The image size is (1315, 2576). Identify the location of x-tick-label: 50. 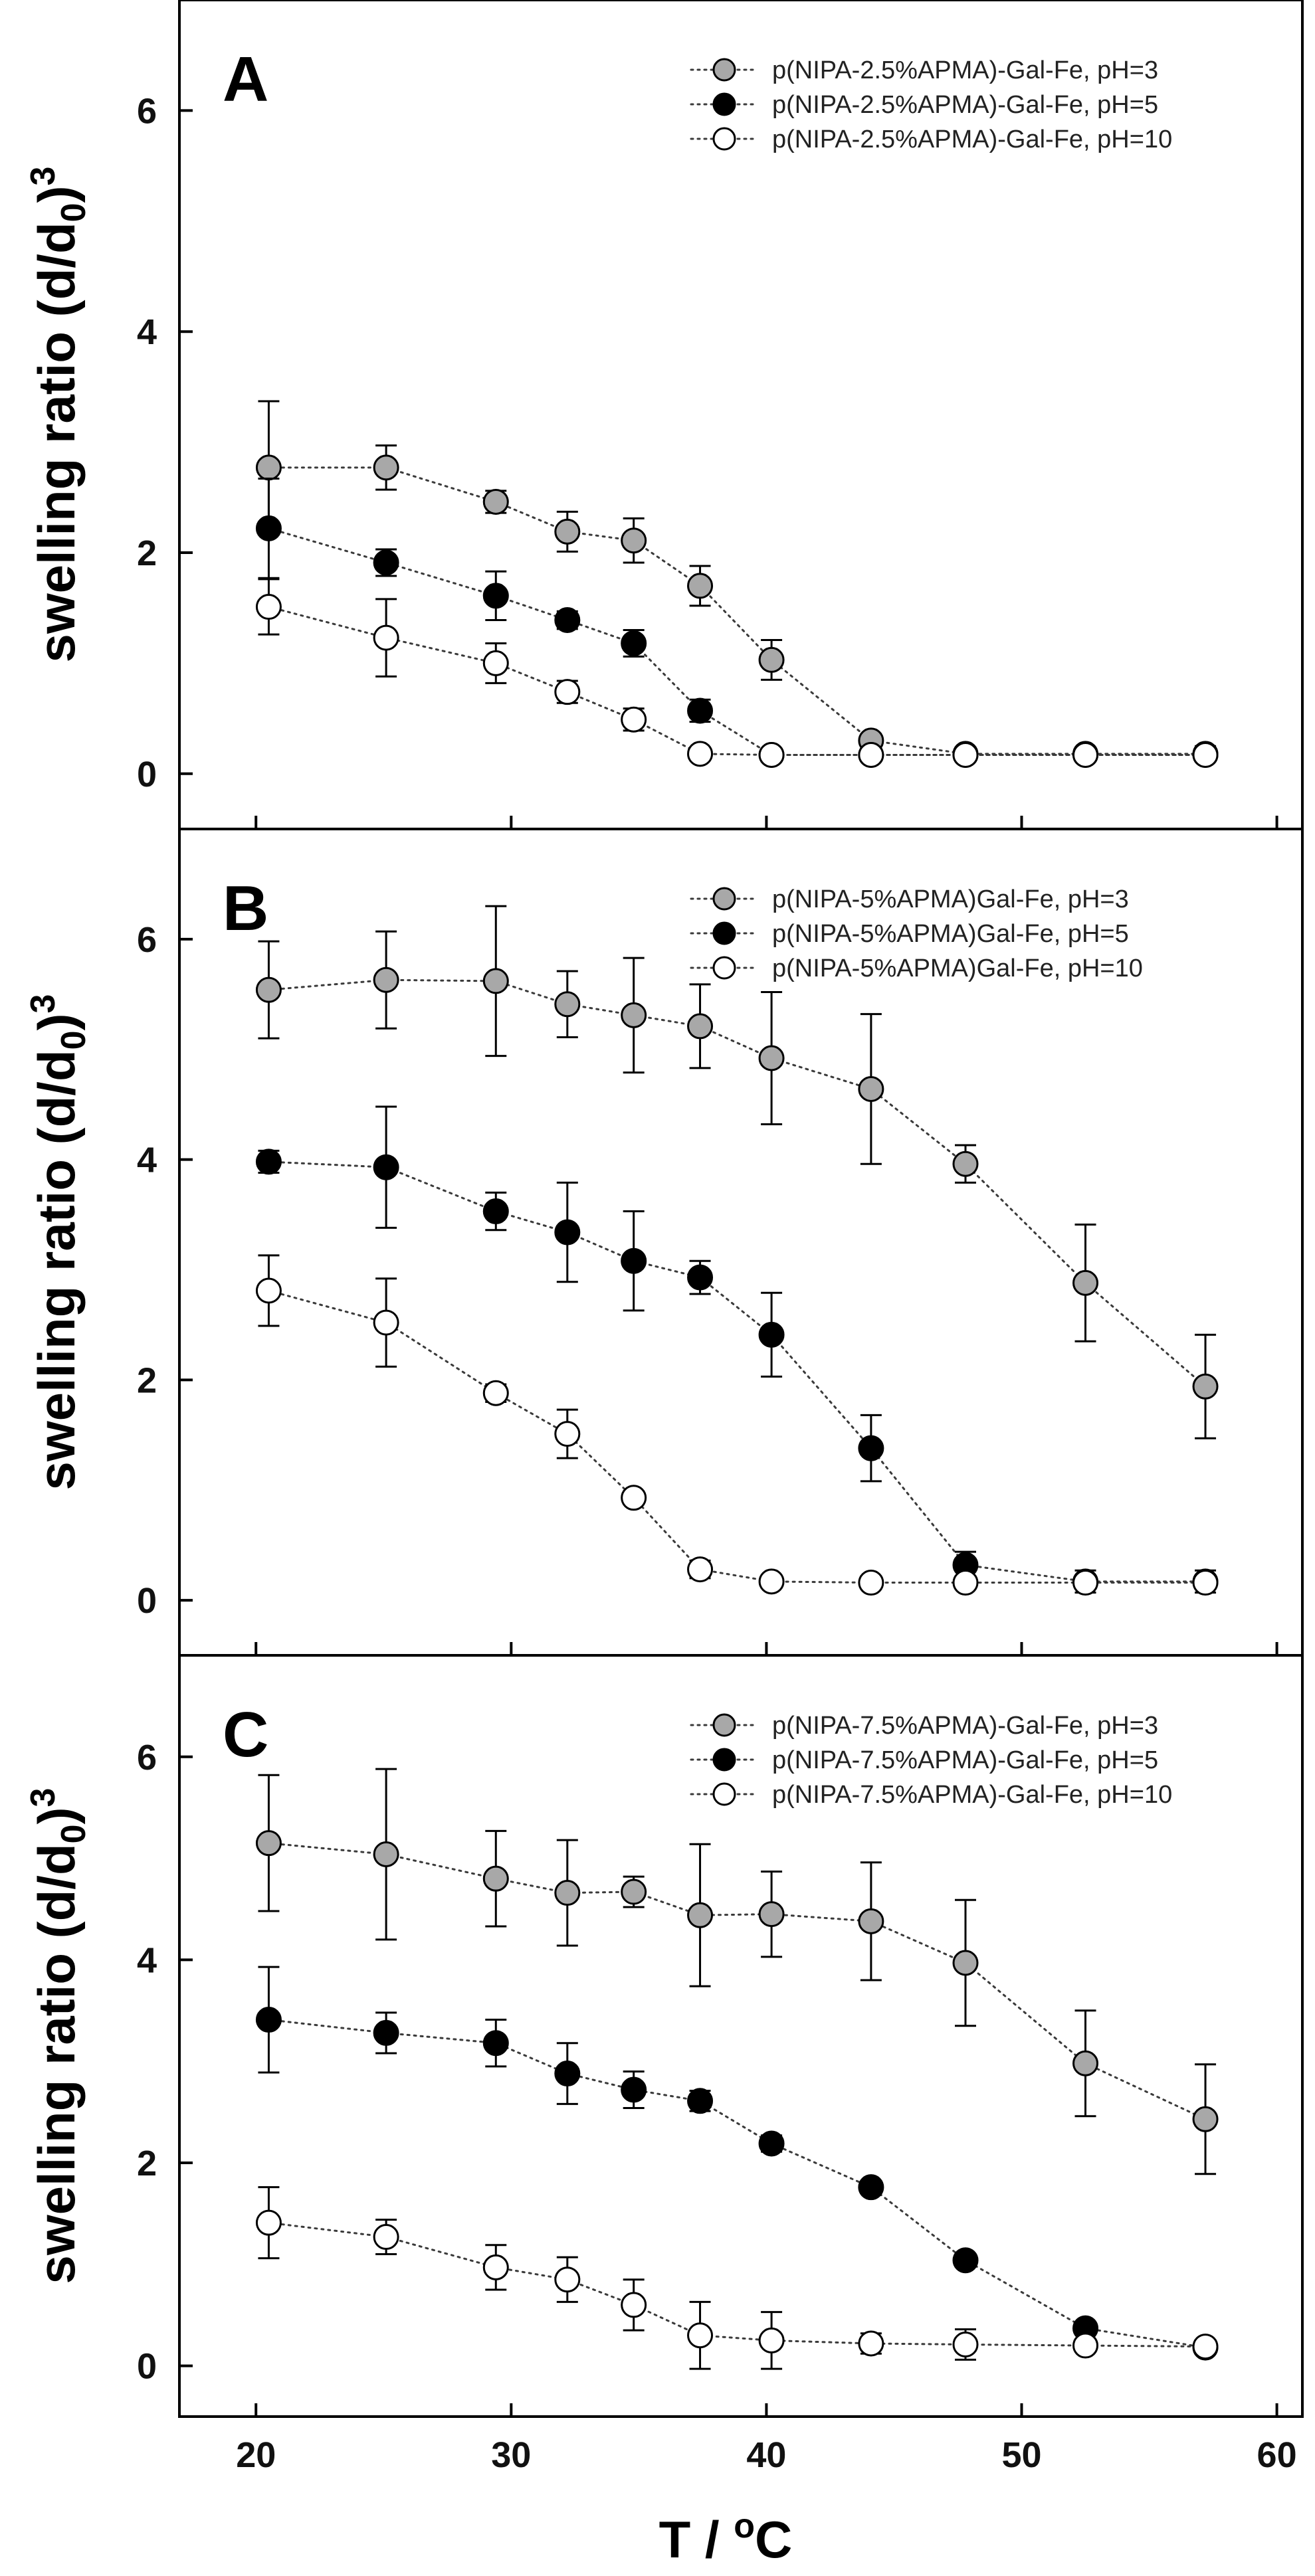
(1021, 2455).